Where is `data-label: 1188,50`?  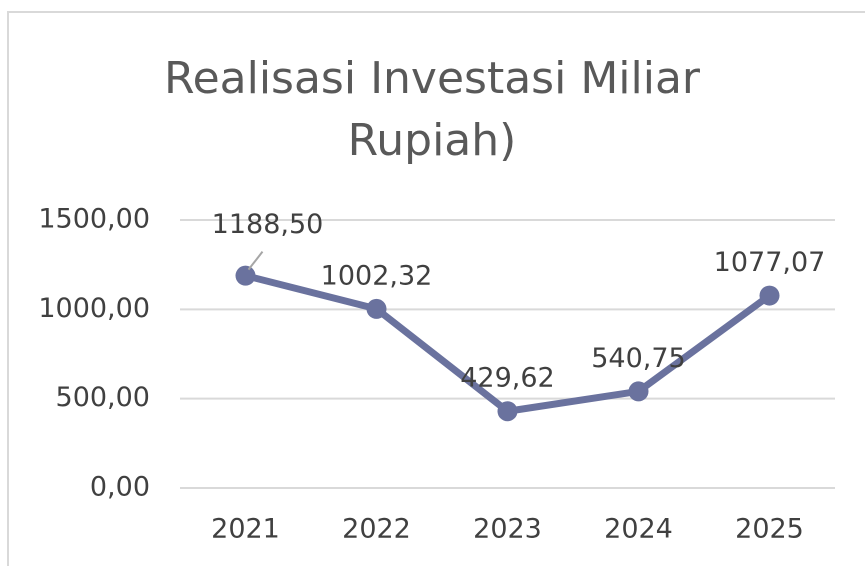
data-label: 1188,50 is located at coordinates (268, 224).